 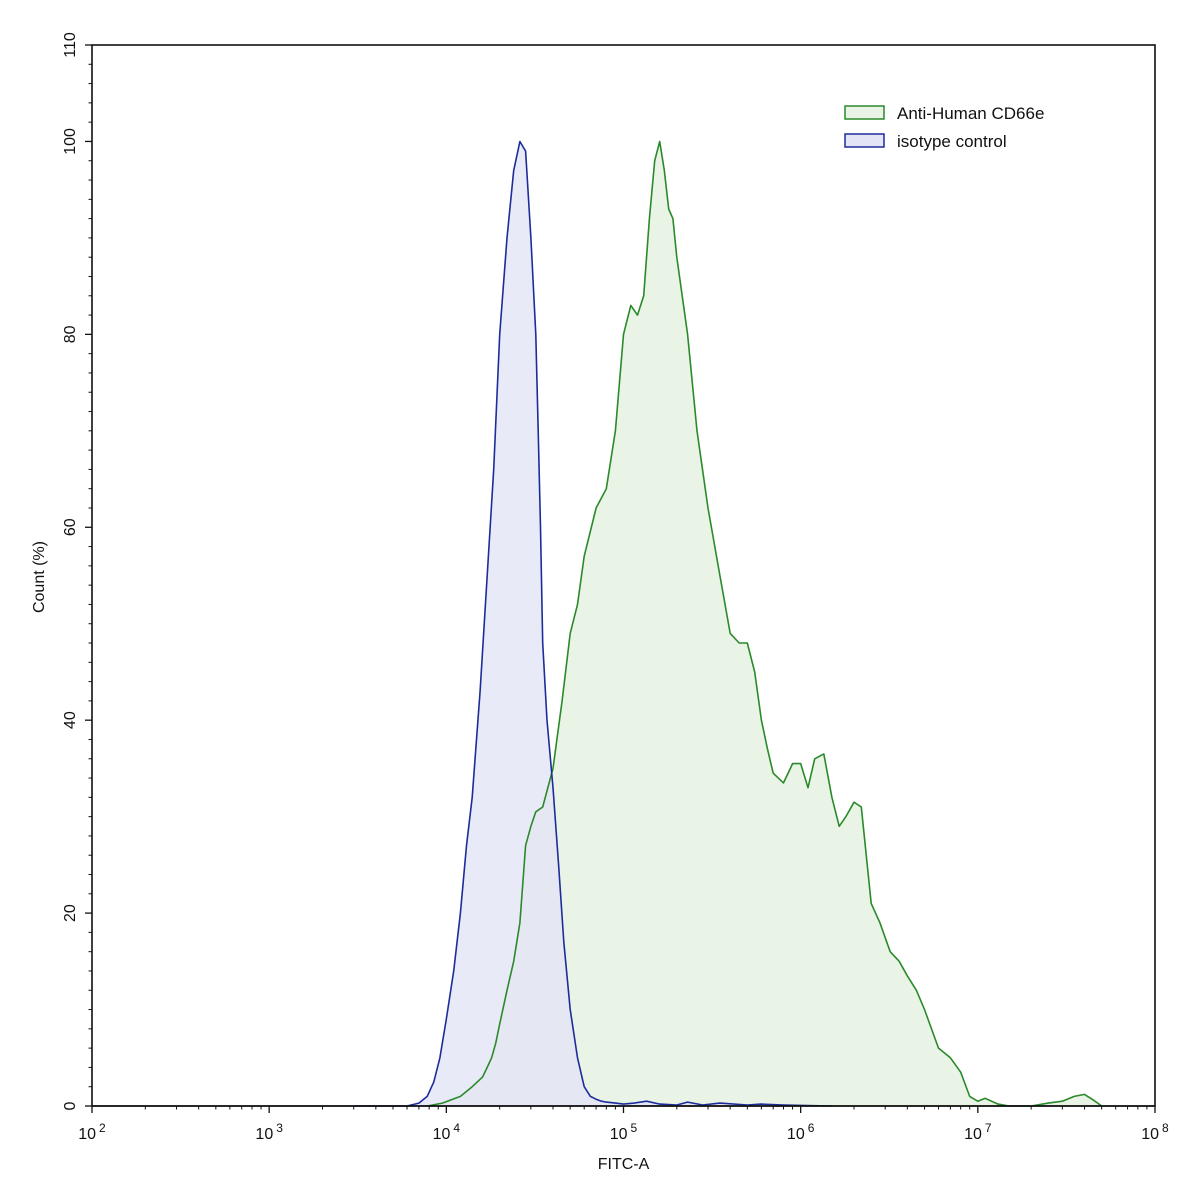 What do you see at coordinates (70, 720) in the screenshot?
I see `y-tick-label: 40` at bounding box center [70, 720].